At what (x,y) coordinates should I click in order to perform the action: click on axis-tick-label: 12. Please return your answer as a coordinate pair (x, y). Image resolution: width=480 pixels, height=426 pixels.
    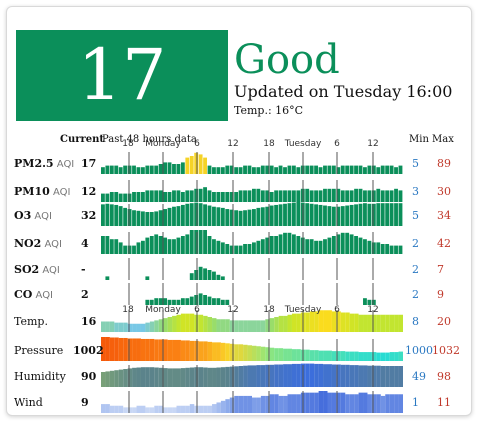
    Looking at the image, I should click on (232, 144).